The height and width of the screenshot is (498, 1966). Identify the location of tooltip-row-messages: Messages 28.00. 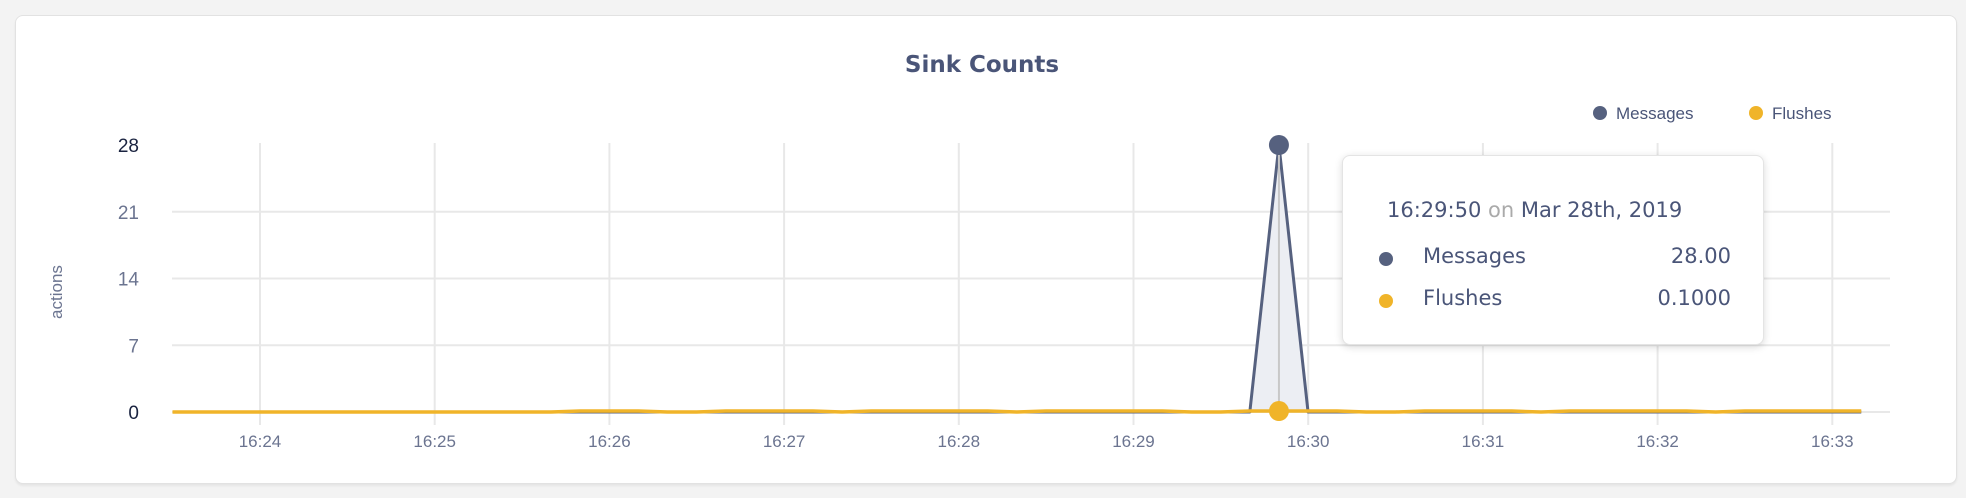
(1555, 259).